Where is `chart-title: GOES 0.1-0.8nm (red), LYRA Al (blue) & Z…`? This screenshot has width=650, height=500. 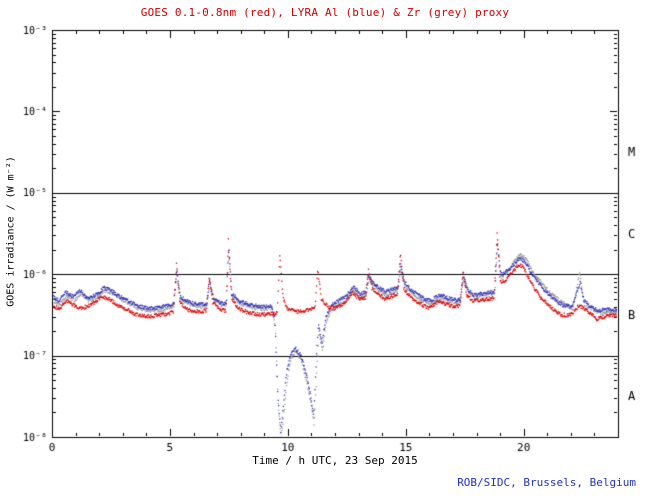
chart-title: GOES 0.1-0.8nm (red), LYRA Al (blue) & Z… is located at coordinates (325, 12).